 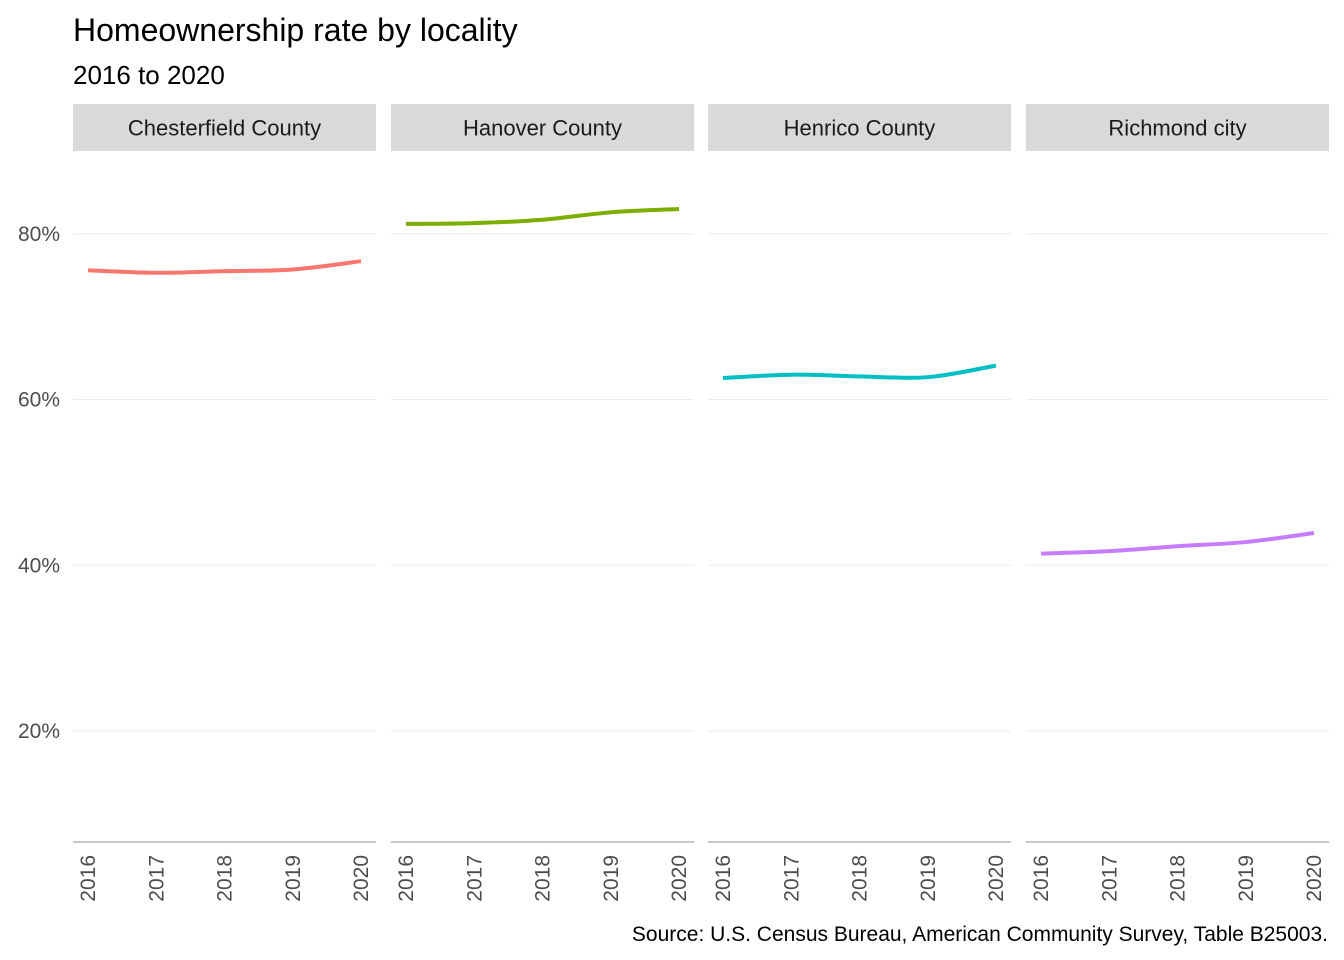 What do you see at coordinates (39, 483) in the screenshot?
I see `y-axis: 20% 40% 60% 80%` at bounding box center [39, 483].